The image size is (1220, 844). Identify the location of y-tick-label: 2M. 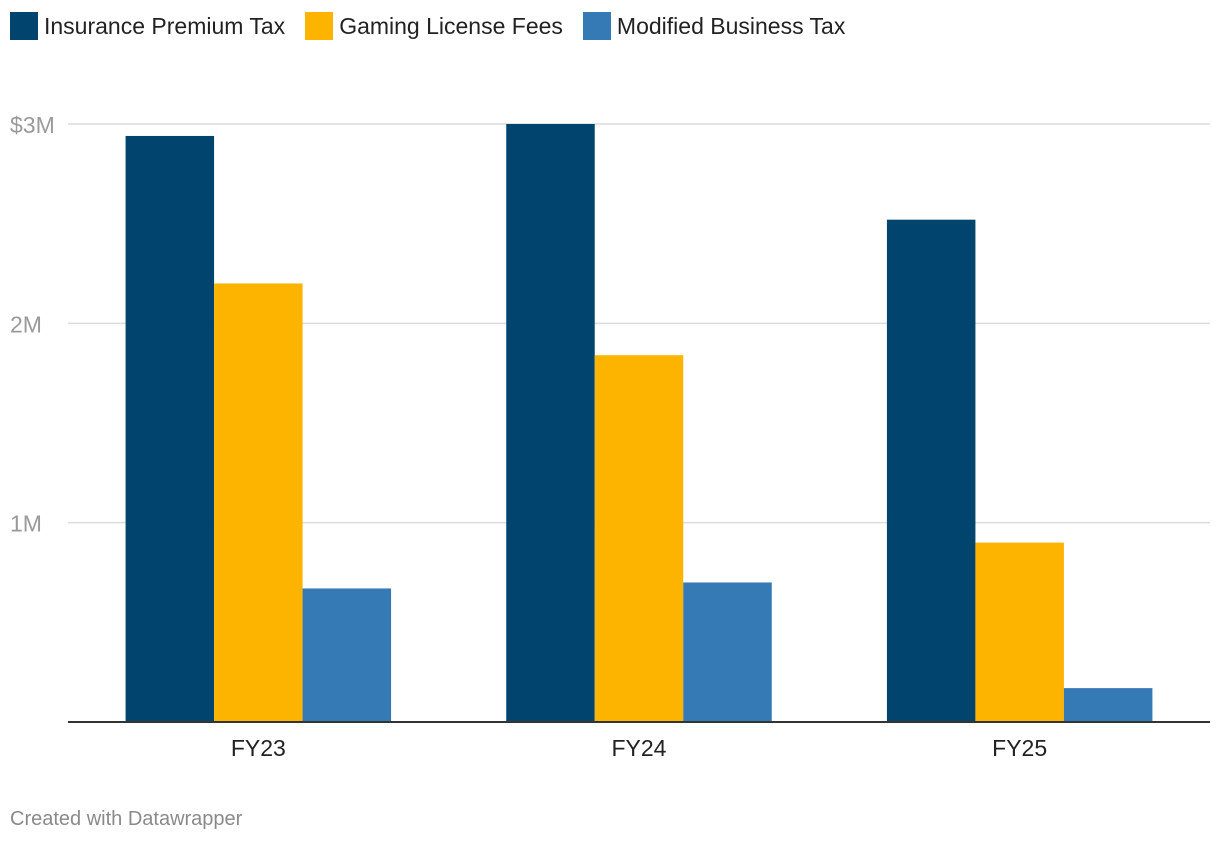
(26, 324).